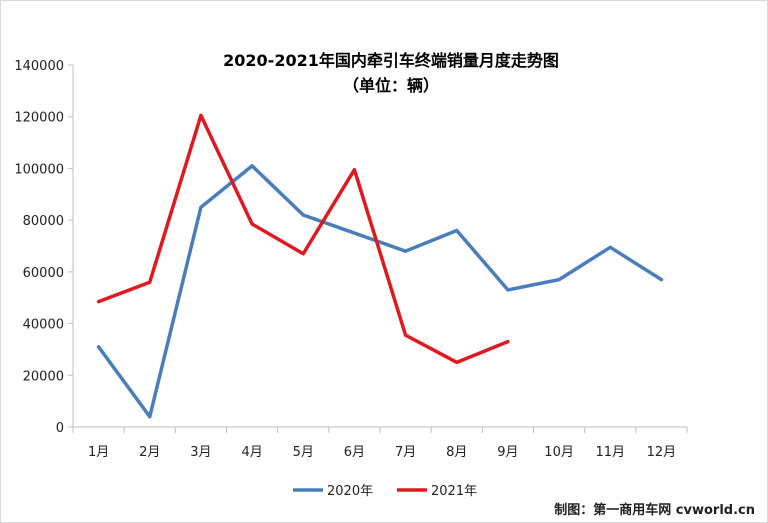 The height and width of the screenshot is (523, 768). What do you see at coordinates (39, 169) in the screenshot?
I see `y-tick-label: 100000` at bounding box center [39, 169].